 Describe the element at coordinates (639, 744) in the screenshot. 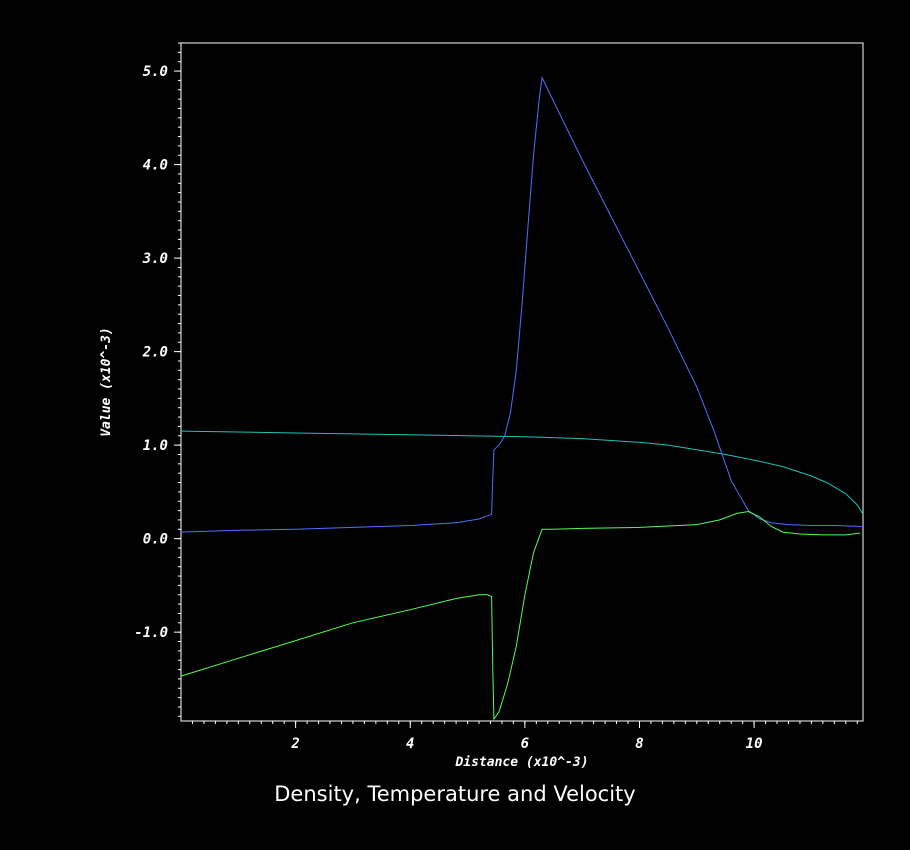

I see `x-tick-label: 8` at that location.